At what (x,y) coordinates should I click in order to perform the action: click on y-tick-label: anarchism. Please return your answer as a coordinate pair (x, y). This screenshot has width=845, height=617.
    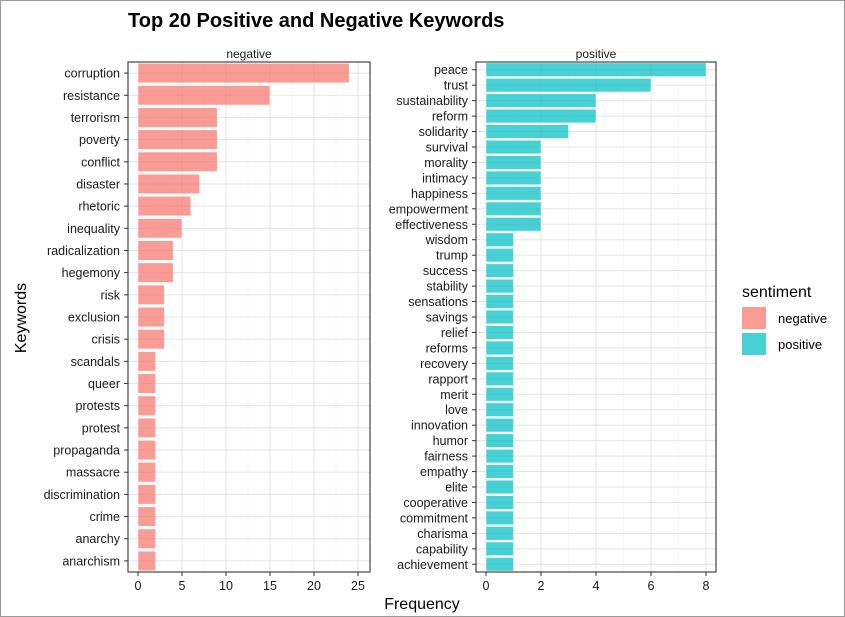
    Looking at the image, I should click on (91, 561).